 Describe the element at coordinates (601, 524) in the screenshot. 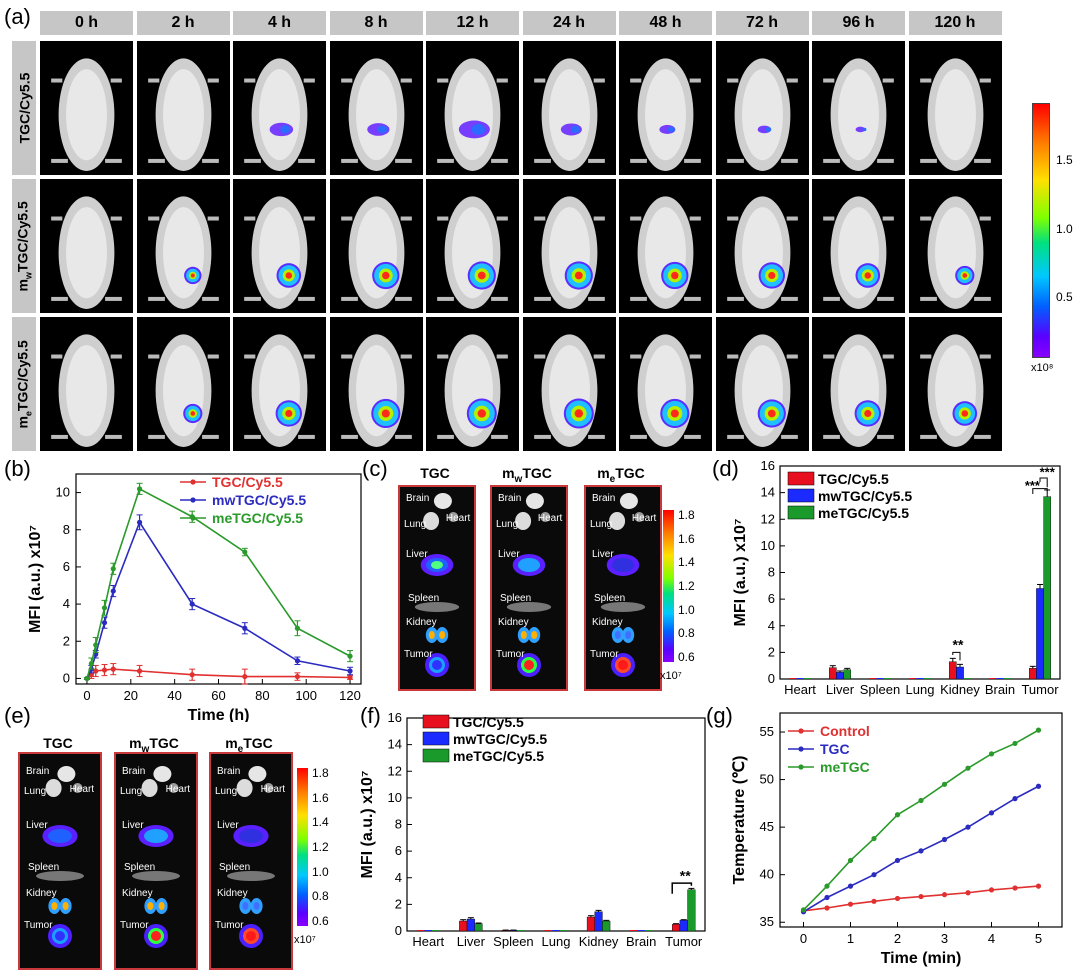

I see `organ-label: Lung` at that location.